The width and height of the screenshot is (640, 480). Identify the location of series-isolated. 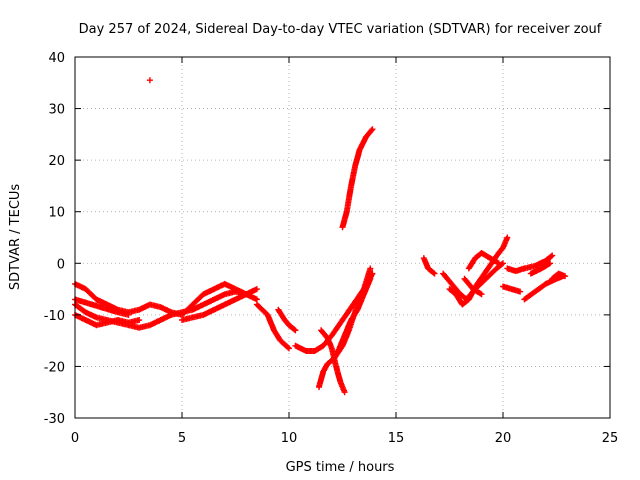
(149, 80).